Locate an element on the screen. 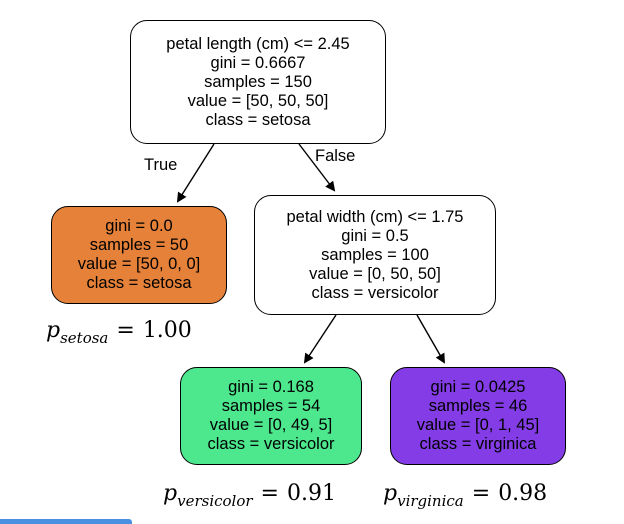  node-text-line: samples = 100 is located at coordinates (375, 254).